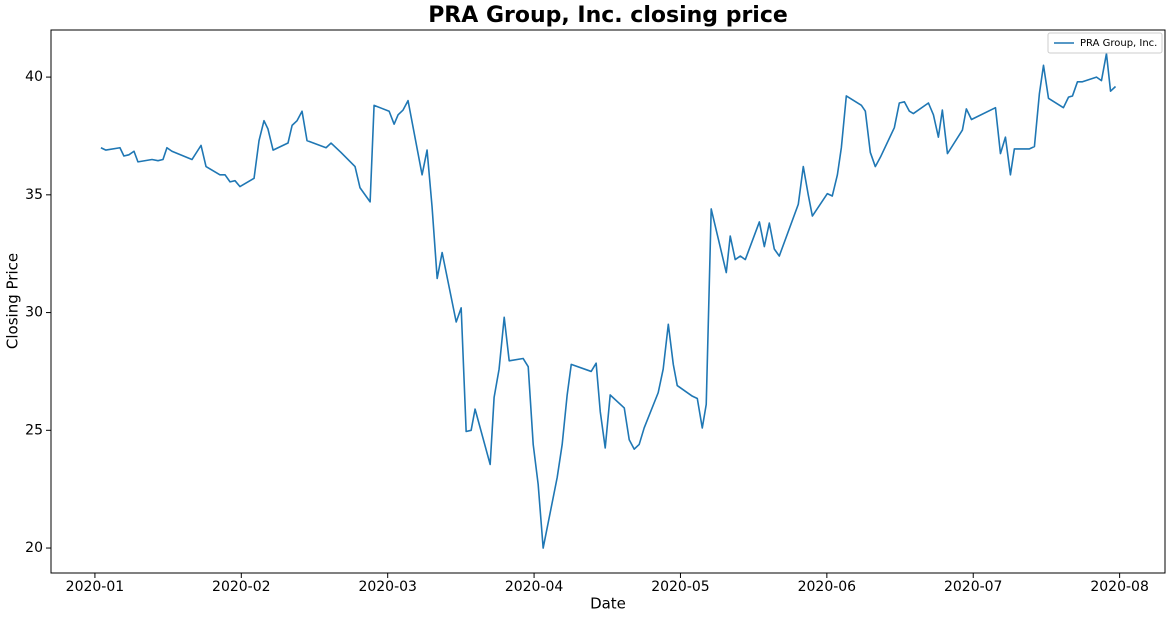 The height and width of the screenshot is (619, 1173). I want to click on x-axis-label: Date, so click(608, 604).